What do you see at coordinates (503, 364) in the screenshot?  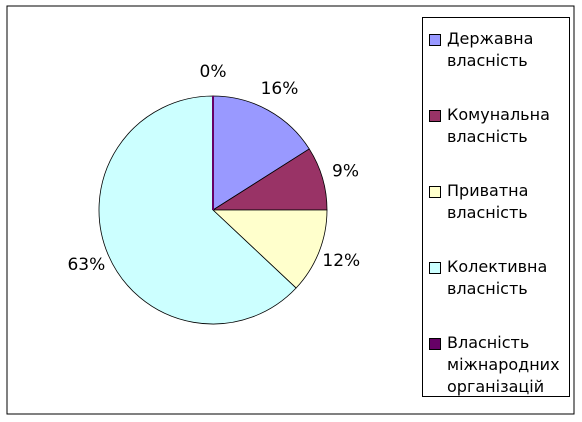 I see `legend-label: Власність міжнародних організацій` at bounding box center [503, 364].